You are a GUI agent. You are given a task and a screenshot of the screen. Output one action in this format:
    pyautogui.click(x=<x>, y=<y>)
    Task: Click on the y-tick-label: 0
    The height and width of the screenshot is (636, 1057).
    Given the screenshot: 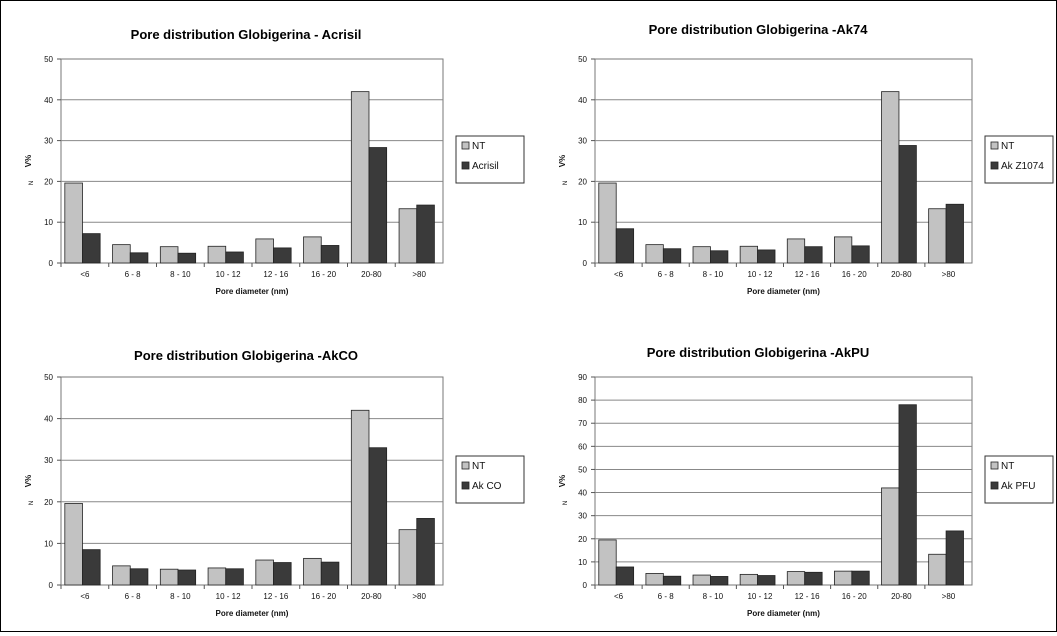 What is the action you would take?
    pyautogui.click(x=51, y=263)
    